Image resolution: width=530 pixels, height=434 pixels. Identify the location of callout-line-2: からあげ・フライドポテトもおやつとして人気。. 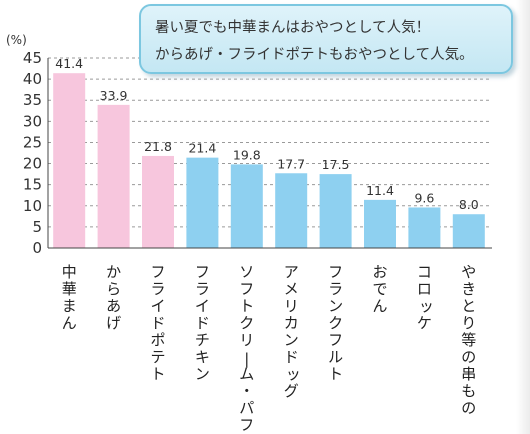
(314, 55).